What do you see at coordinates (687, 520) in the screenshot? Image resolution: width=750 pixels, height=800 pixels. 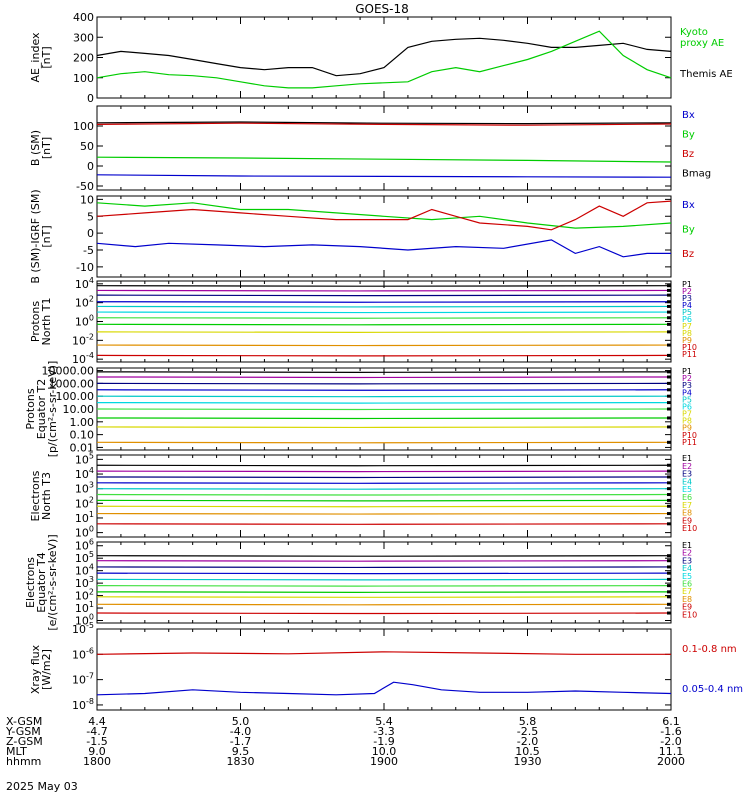 I see `legend-entry: E9` at bounding box center [687, 520].